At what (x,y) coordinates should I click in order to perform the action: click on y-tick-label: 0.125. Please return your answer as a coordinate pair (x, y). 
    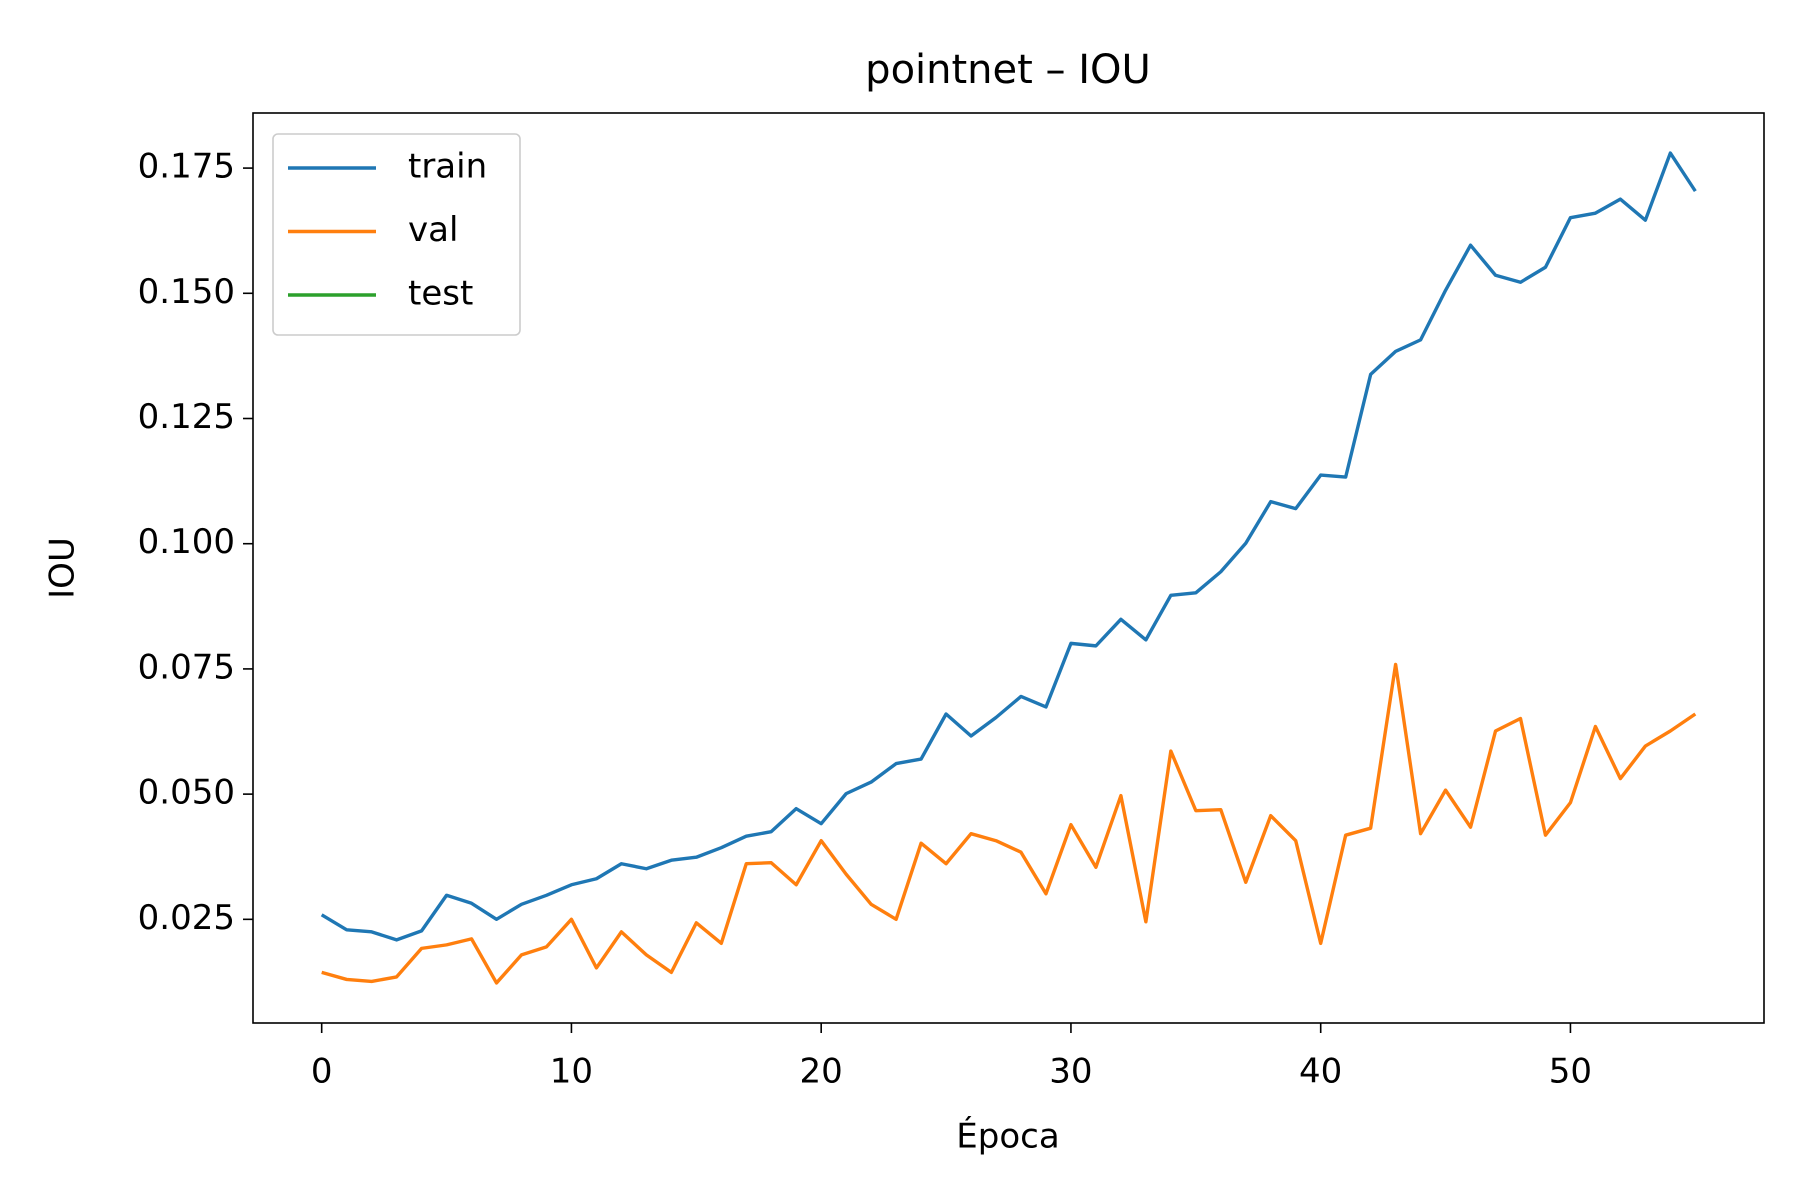
    Looking at the image, I should click on (186, 417).